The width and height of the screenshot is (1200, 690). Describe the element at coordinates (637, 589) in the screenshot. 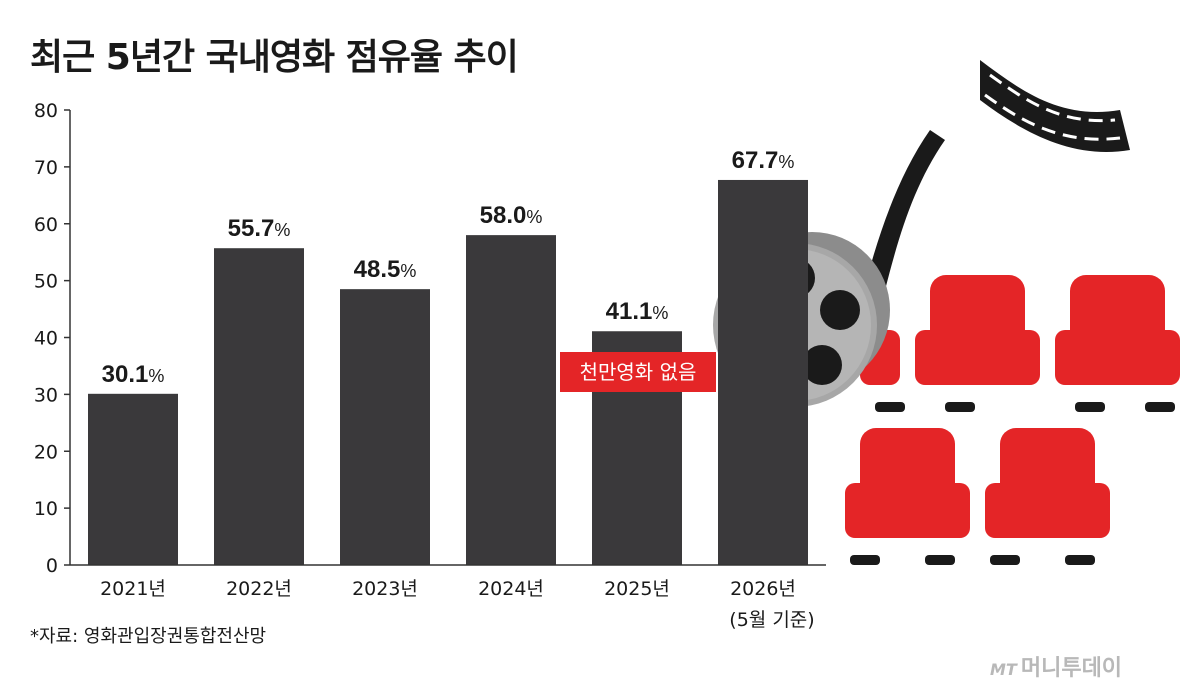

I see `x-tick-label: 2025년` at that location.